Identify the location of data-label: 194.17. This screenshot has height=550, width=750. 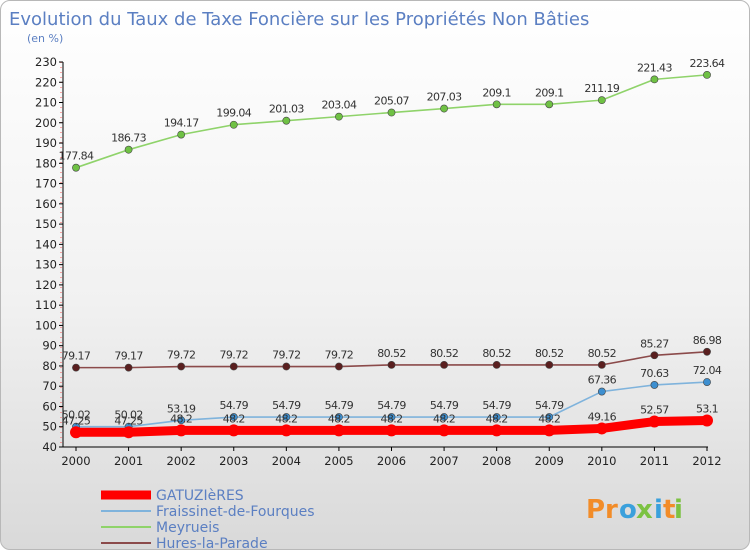
(181, 123).